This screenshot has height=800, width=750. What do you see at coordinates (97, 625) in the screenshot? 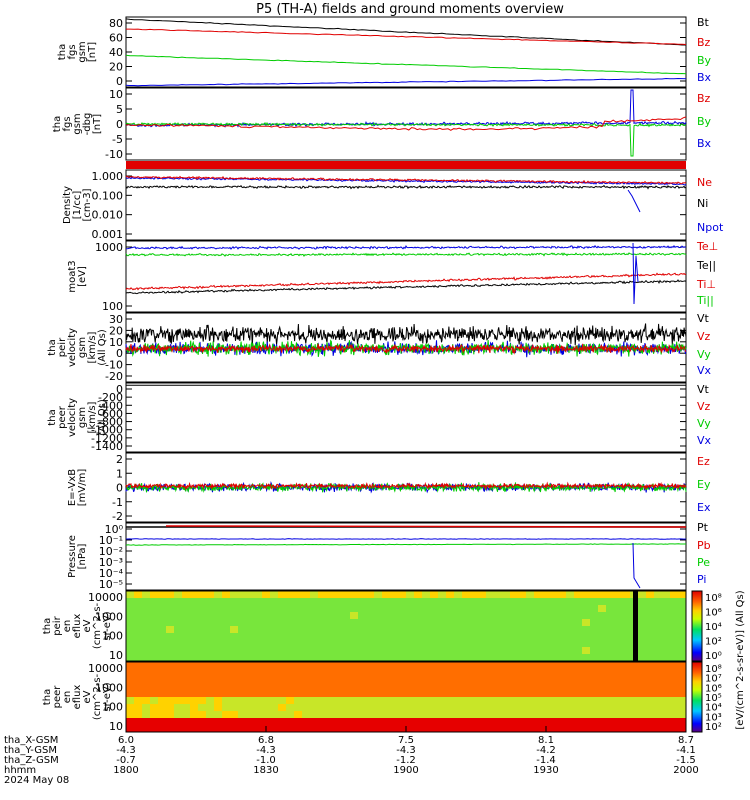
I see `y-axis-label: (cm^2-s-` at bounding box center [97, 625].